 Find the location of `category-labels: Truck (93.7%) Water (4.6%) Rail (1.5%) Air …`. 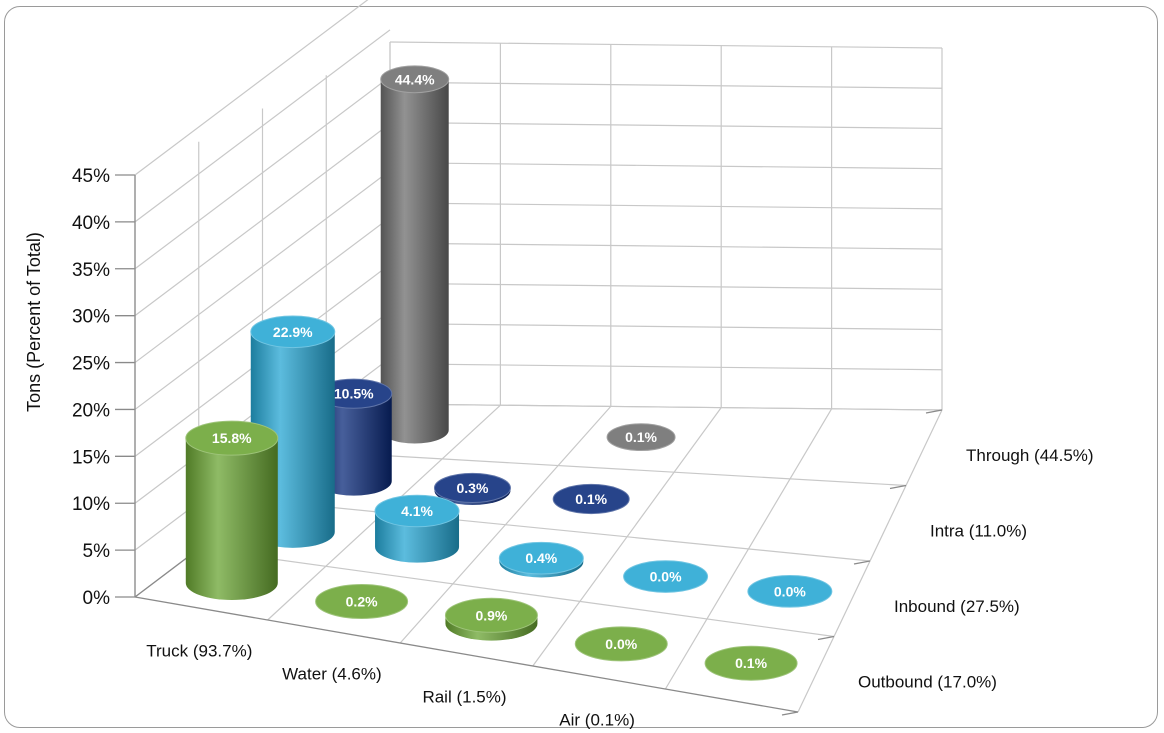

category-labels: Truck (93.7%) Water (4.6%) Rail (1.5%) Air … is located at coordinates (390, 686).